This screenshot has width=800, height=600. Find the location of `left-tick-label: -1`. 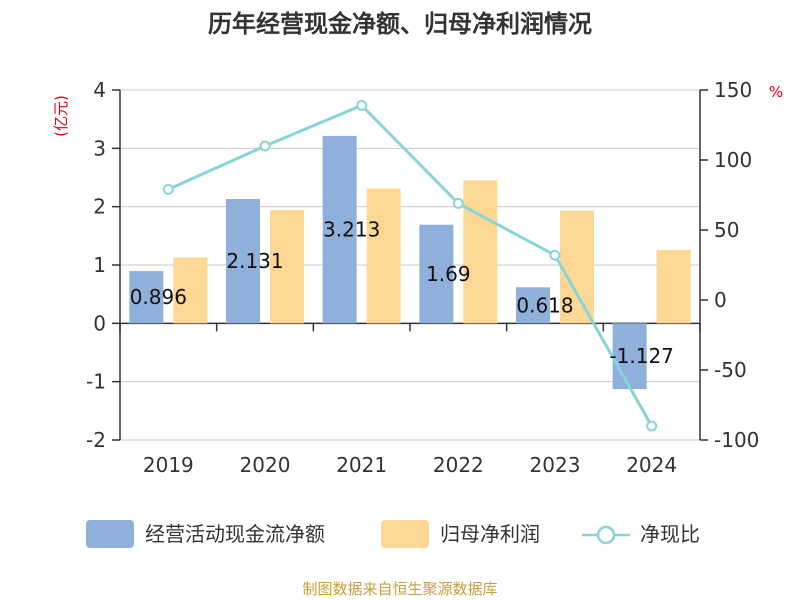

left-tick-label: -1 is located at coordinates (96, 382).